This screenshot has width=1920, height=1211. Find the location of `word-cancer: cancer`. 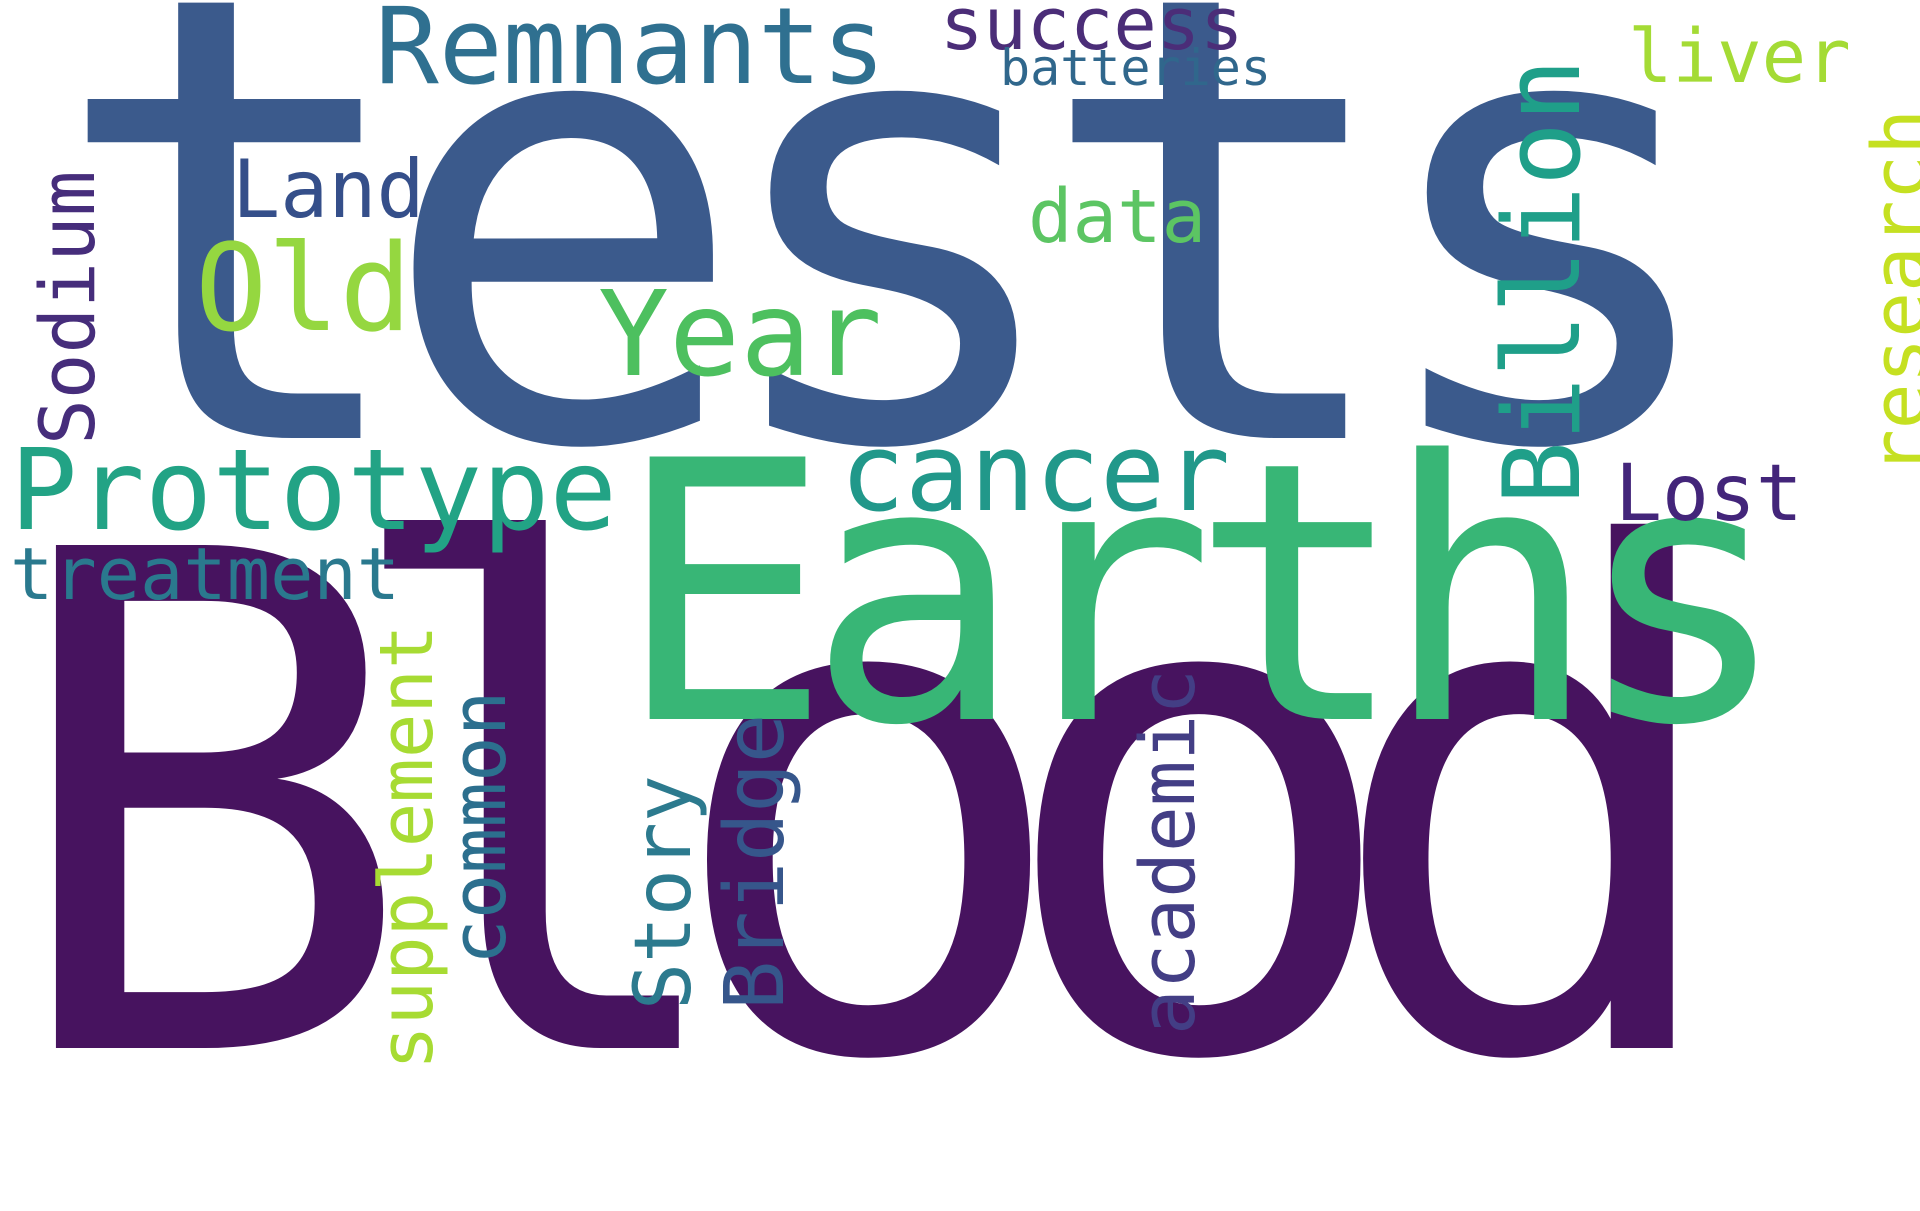

word-cancer: cancer is located at coordinates (1035, 473).